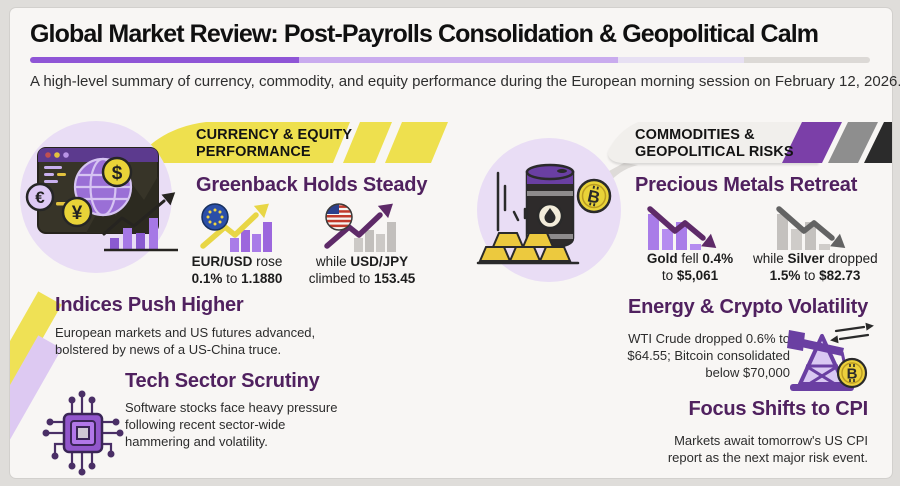 The height and width of the screenshot is (486, 900). I want to click on yellow-ribbon-banner, so click(295, 142).